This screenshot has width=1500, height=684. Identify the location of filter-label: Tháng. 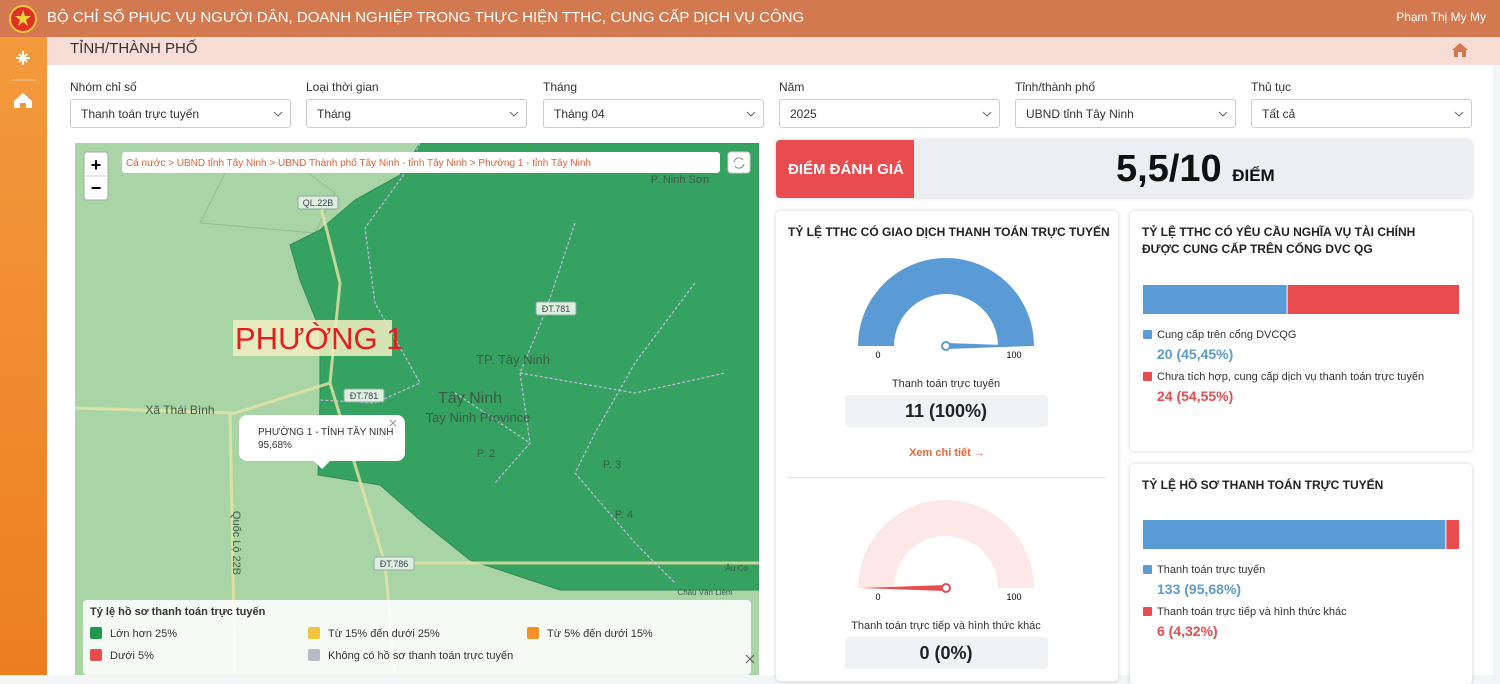
(560, 87).